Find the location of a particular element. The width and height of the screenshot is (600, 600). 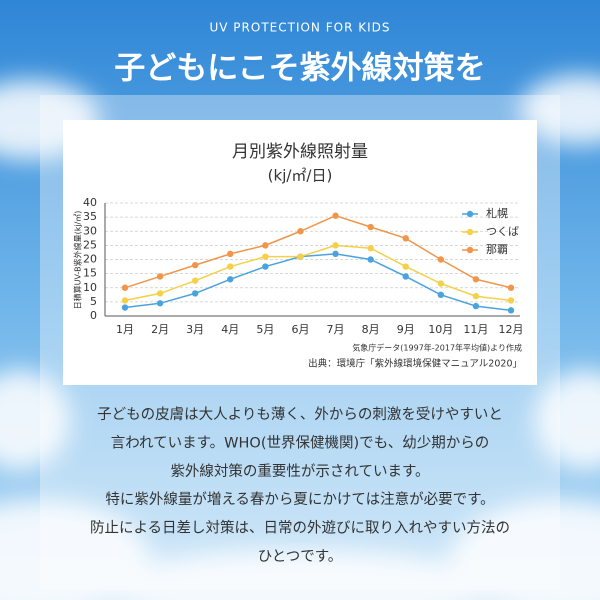

x-tick-label: 8月 is located at coordinates (371, 329).